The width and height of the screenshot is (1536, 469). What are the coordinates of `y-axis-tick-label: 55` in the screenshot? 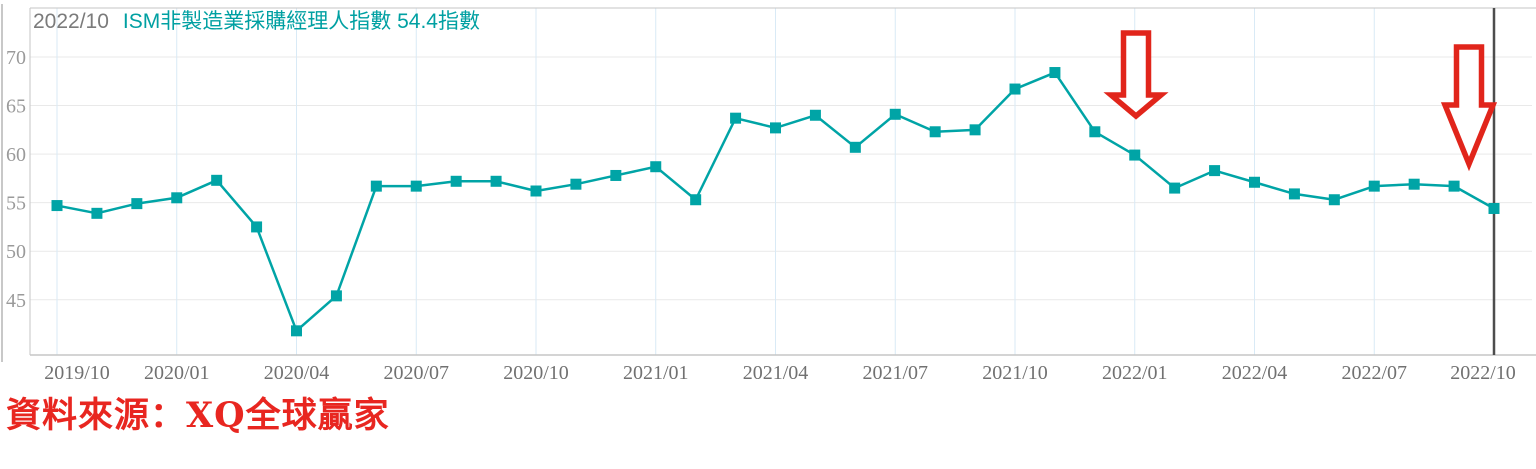 It's located at (16, 204).